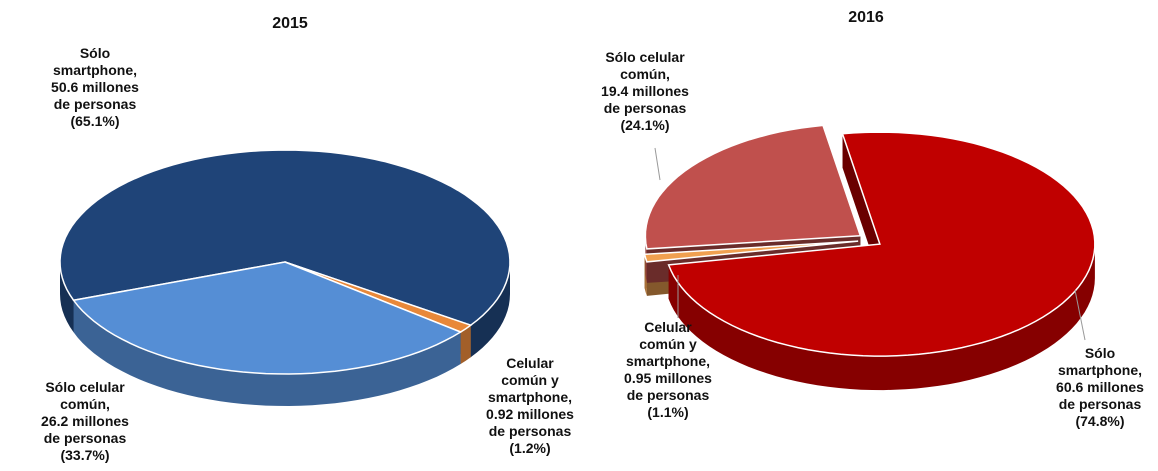 The width and height of the screenshot is (1158, 471). Describe the element at coordinates (1100, 387) in the screenshot. I see `label-line: 60.6 millones` at that location.